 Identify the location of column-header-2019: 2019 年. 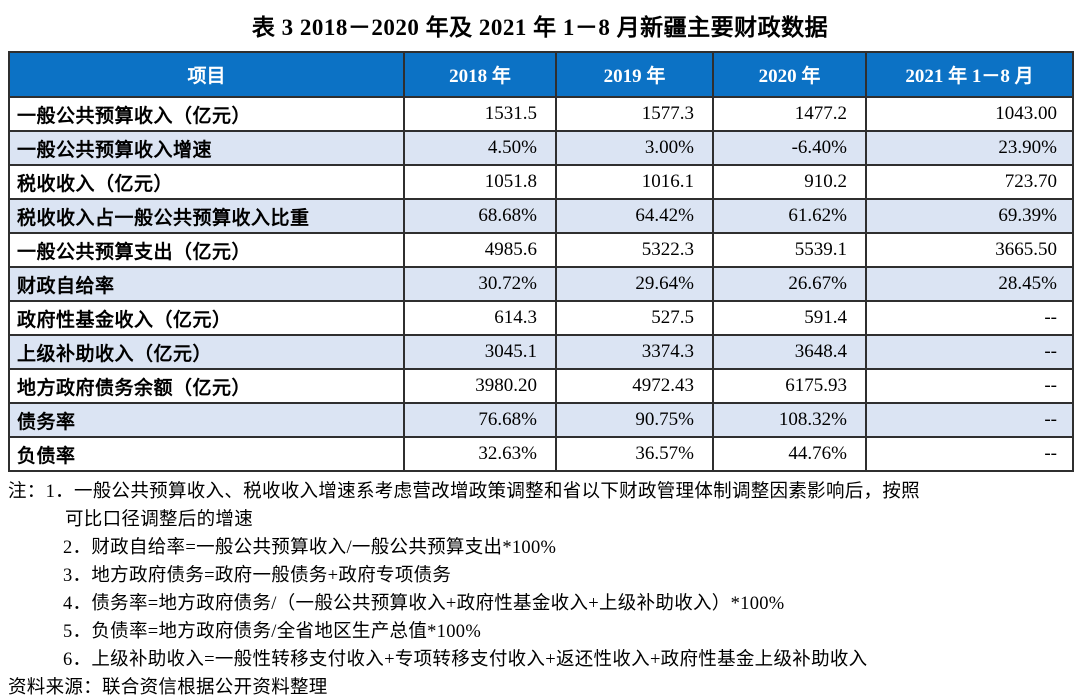
(634, 74).